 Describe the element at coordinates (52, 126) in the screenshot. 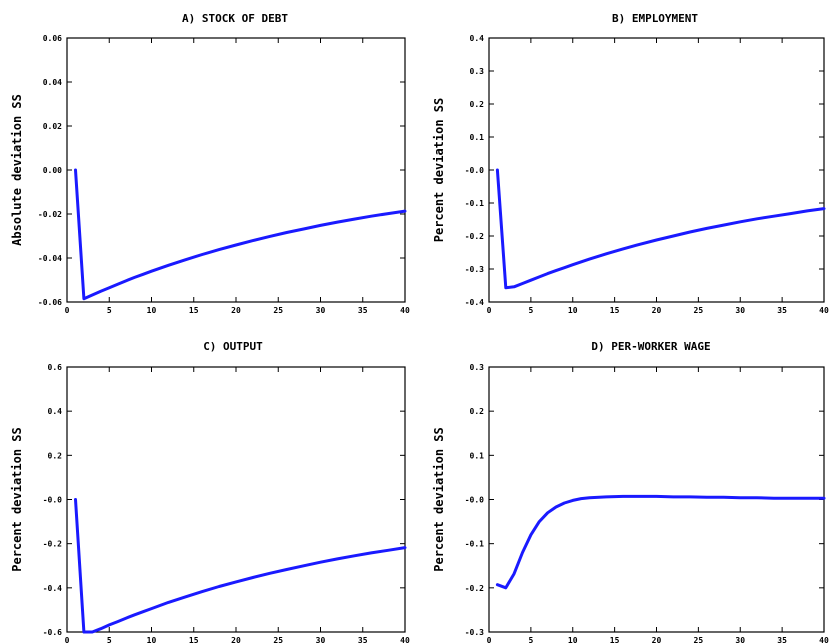

I see `y-tick-label: 0.02` at that location.